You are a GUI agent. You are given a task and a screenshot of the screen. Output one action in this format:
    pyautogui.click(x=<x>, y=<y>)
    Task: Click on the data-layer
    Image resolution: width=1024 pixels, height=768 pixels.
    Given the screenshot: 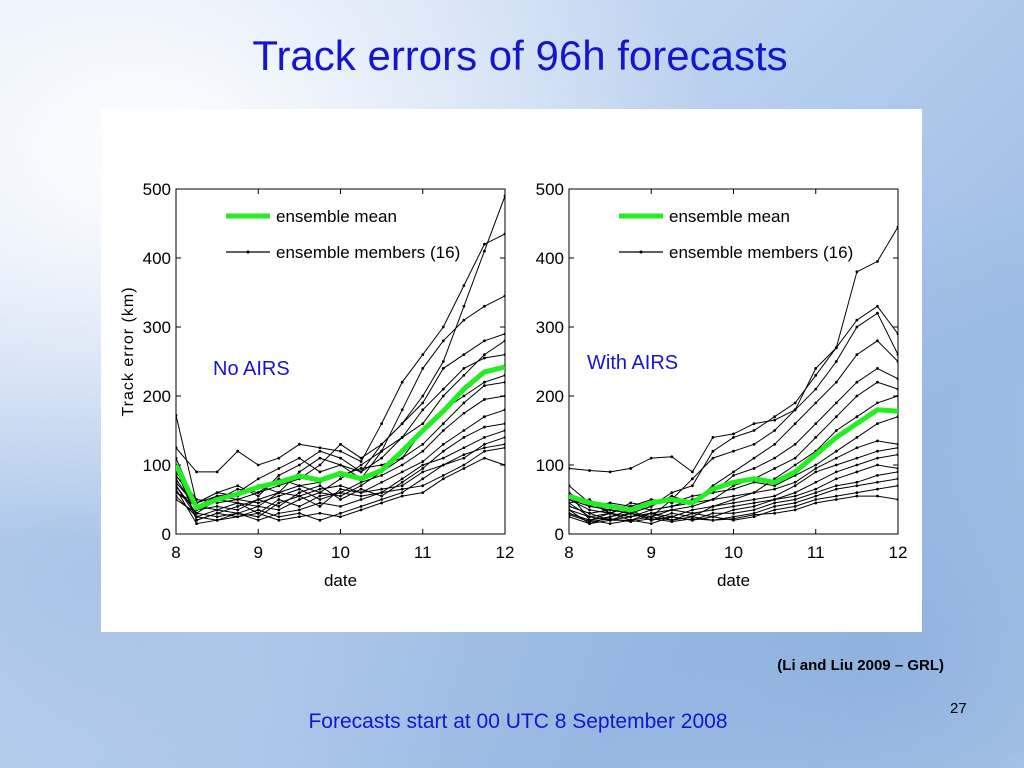 What is the action you would take?
    pyautogui.click(x=733, y=375)
    